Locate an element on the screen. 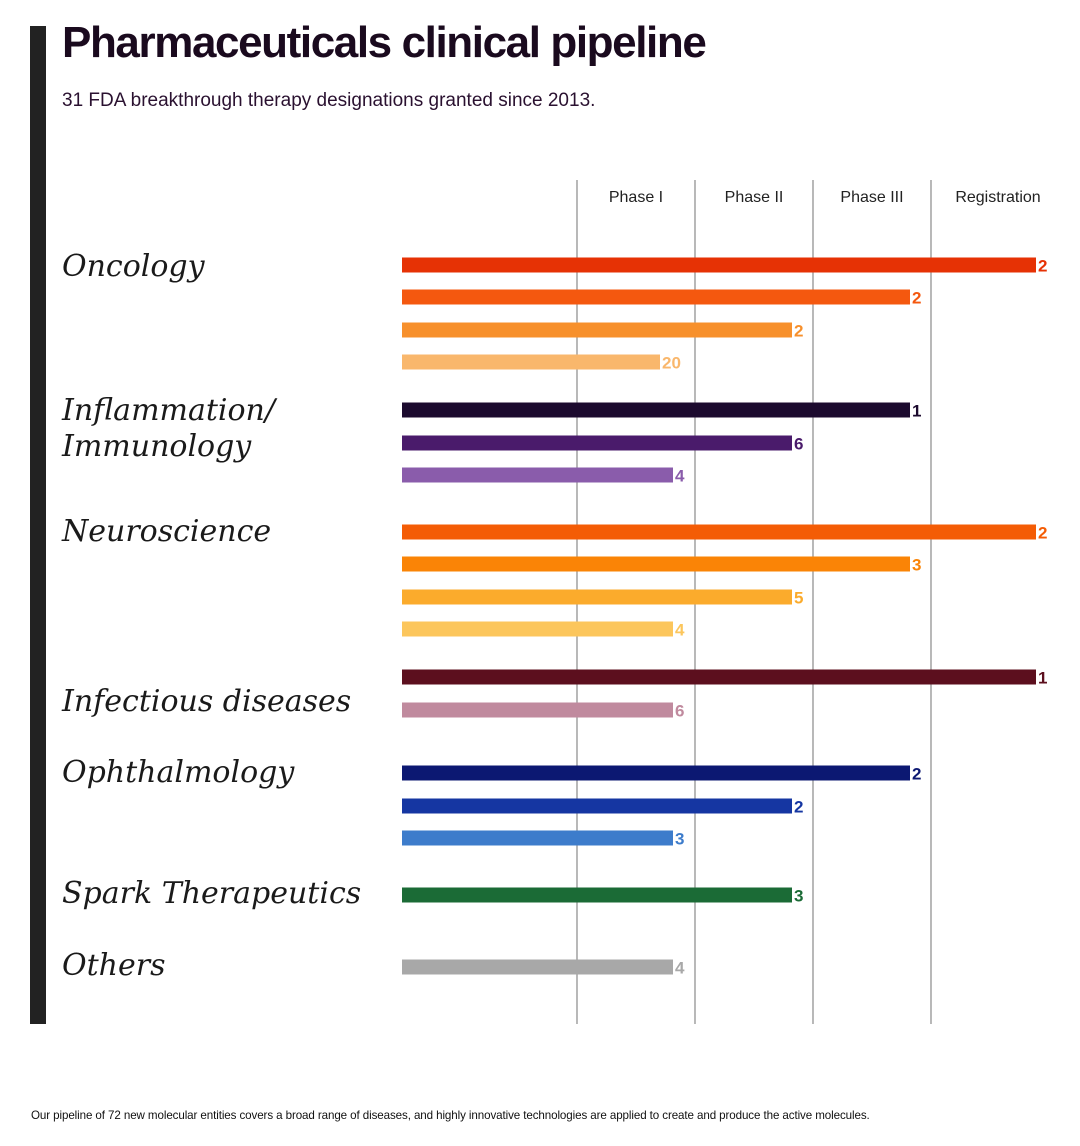 This screenshot has width=1080, height=1146. bar-others-phase-i is located at coordinates (537, 967).